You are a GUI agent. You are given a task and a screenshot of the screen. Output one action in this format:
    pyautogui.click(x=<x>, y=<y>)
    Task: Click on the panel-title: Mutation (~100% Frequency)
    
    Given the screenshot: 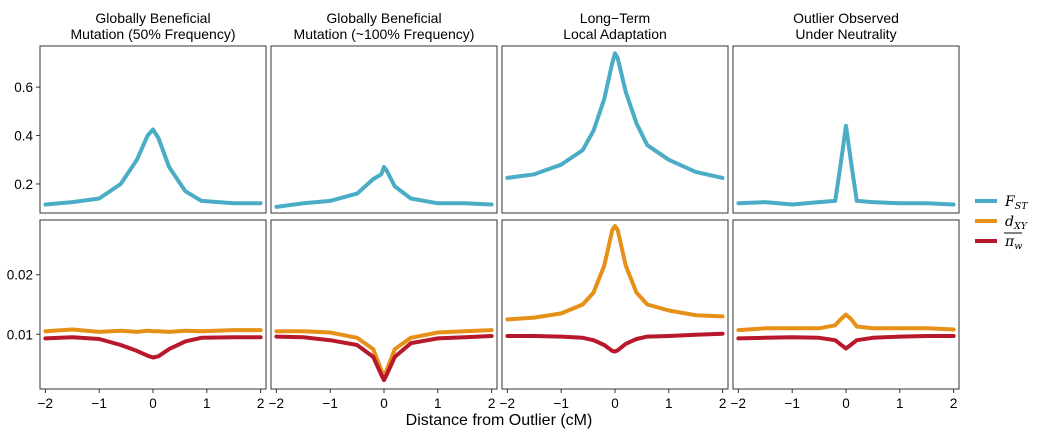 What is the action you would take?
    pyautogui.click(x=384, y=34)
    